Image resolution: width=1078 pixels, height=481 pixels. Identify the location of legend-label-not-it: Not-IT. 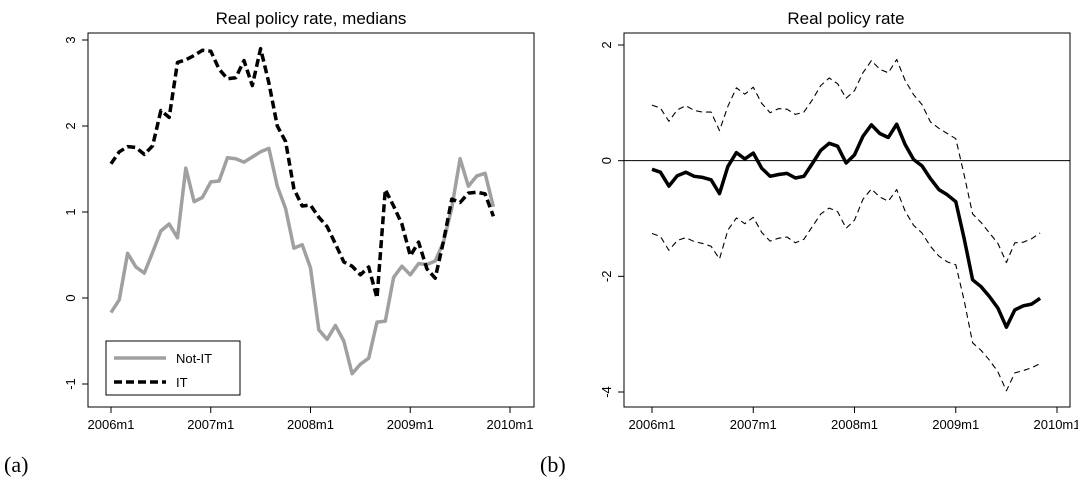
(194, 358).